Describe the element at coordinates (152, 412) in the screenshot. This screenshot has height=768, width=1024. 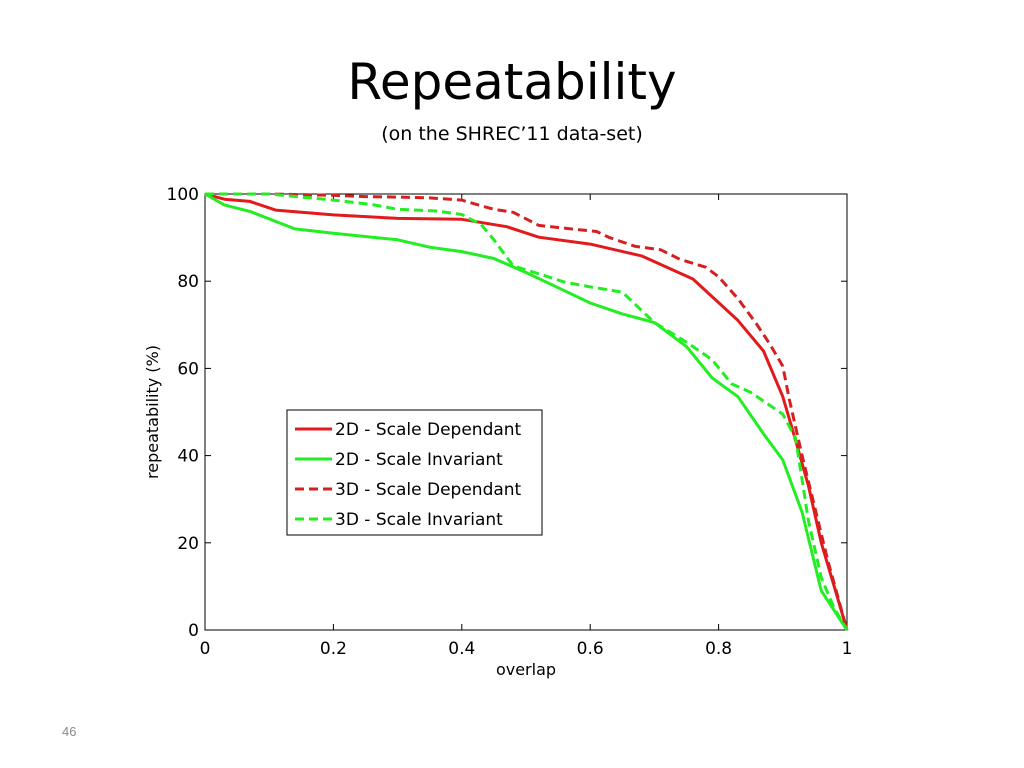
I see `y-axis-label: repeatability (%)` at that location.